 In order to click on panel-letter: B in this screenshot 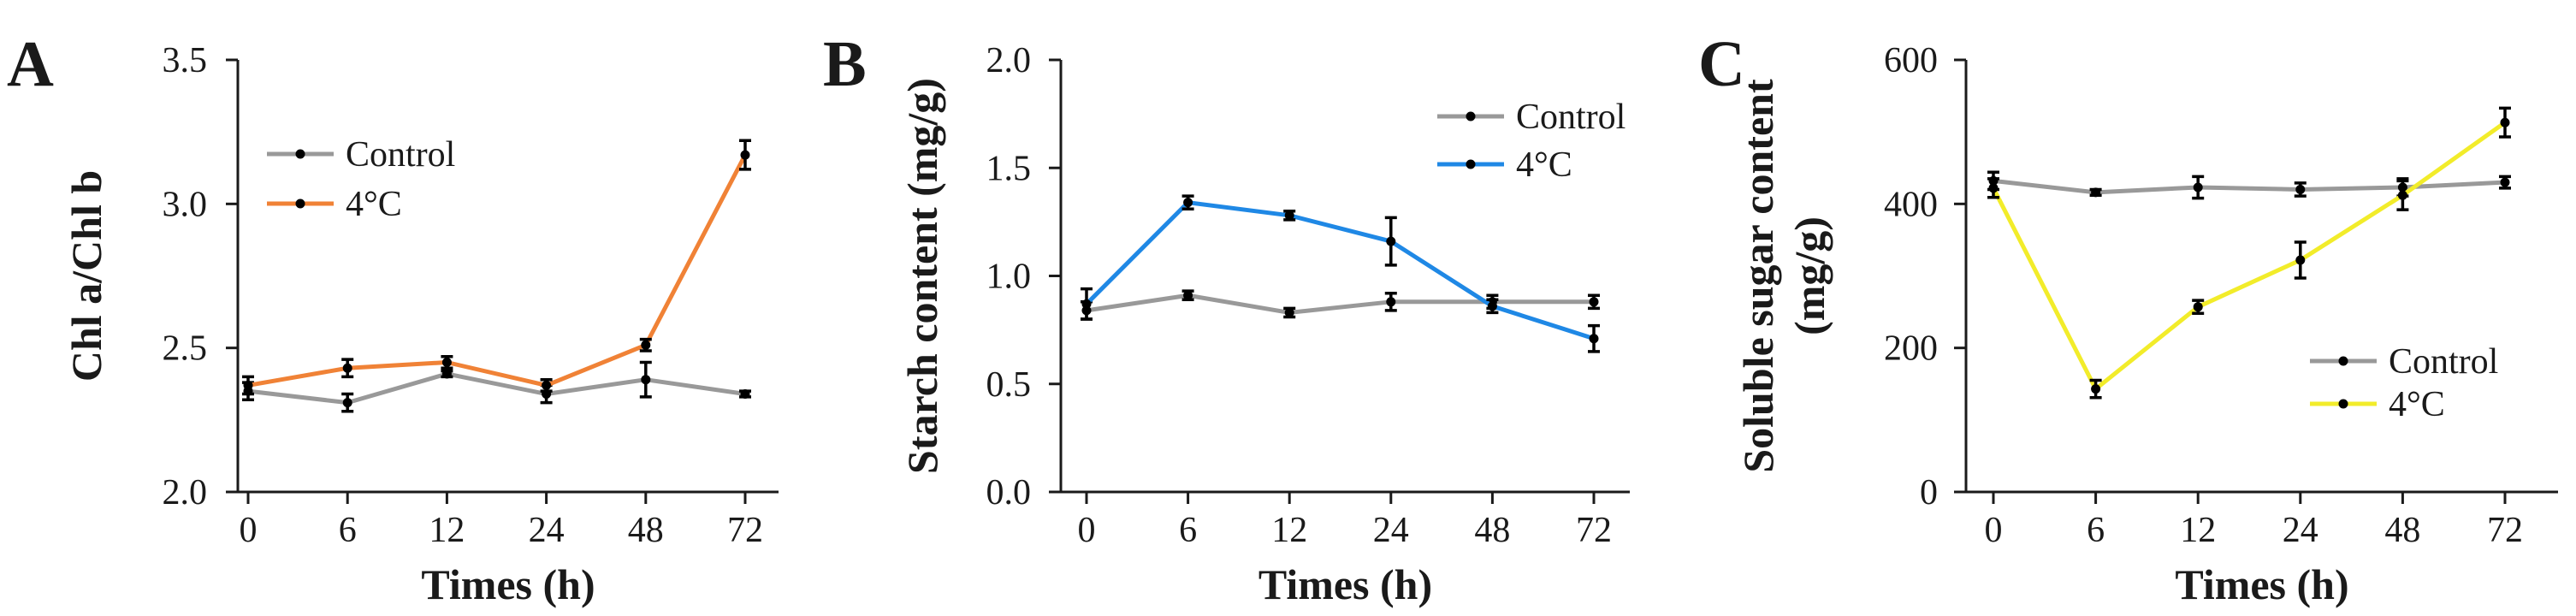, I will do `click(845, 64)`.